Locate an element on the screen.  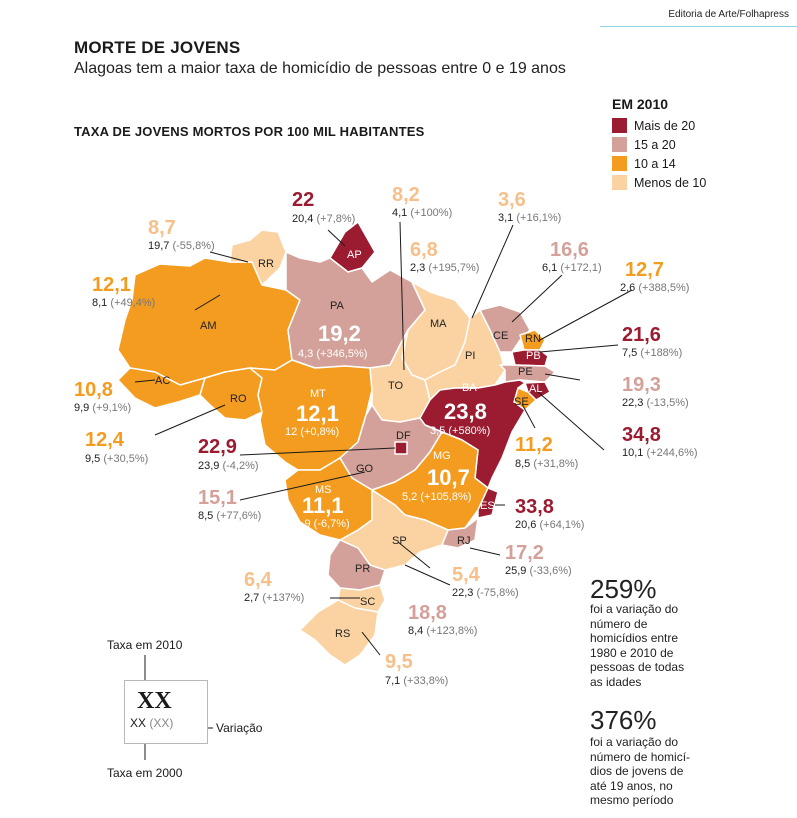
rate-2010: 12,1 is located at coordinates (317, 413).